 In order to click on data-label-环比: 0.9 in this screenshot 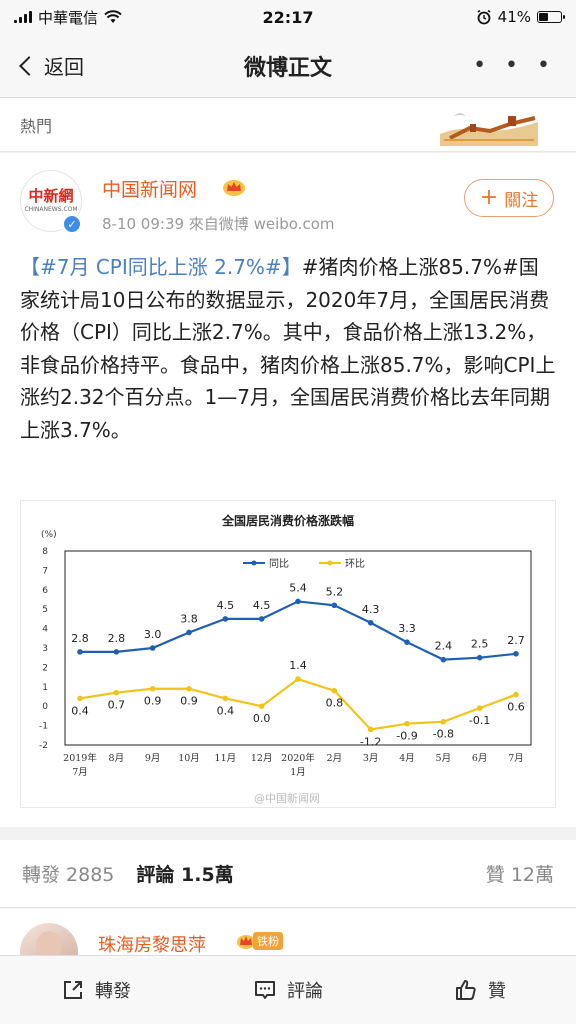, I will do `click(189, 701)`.